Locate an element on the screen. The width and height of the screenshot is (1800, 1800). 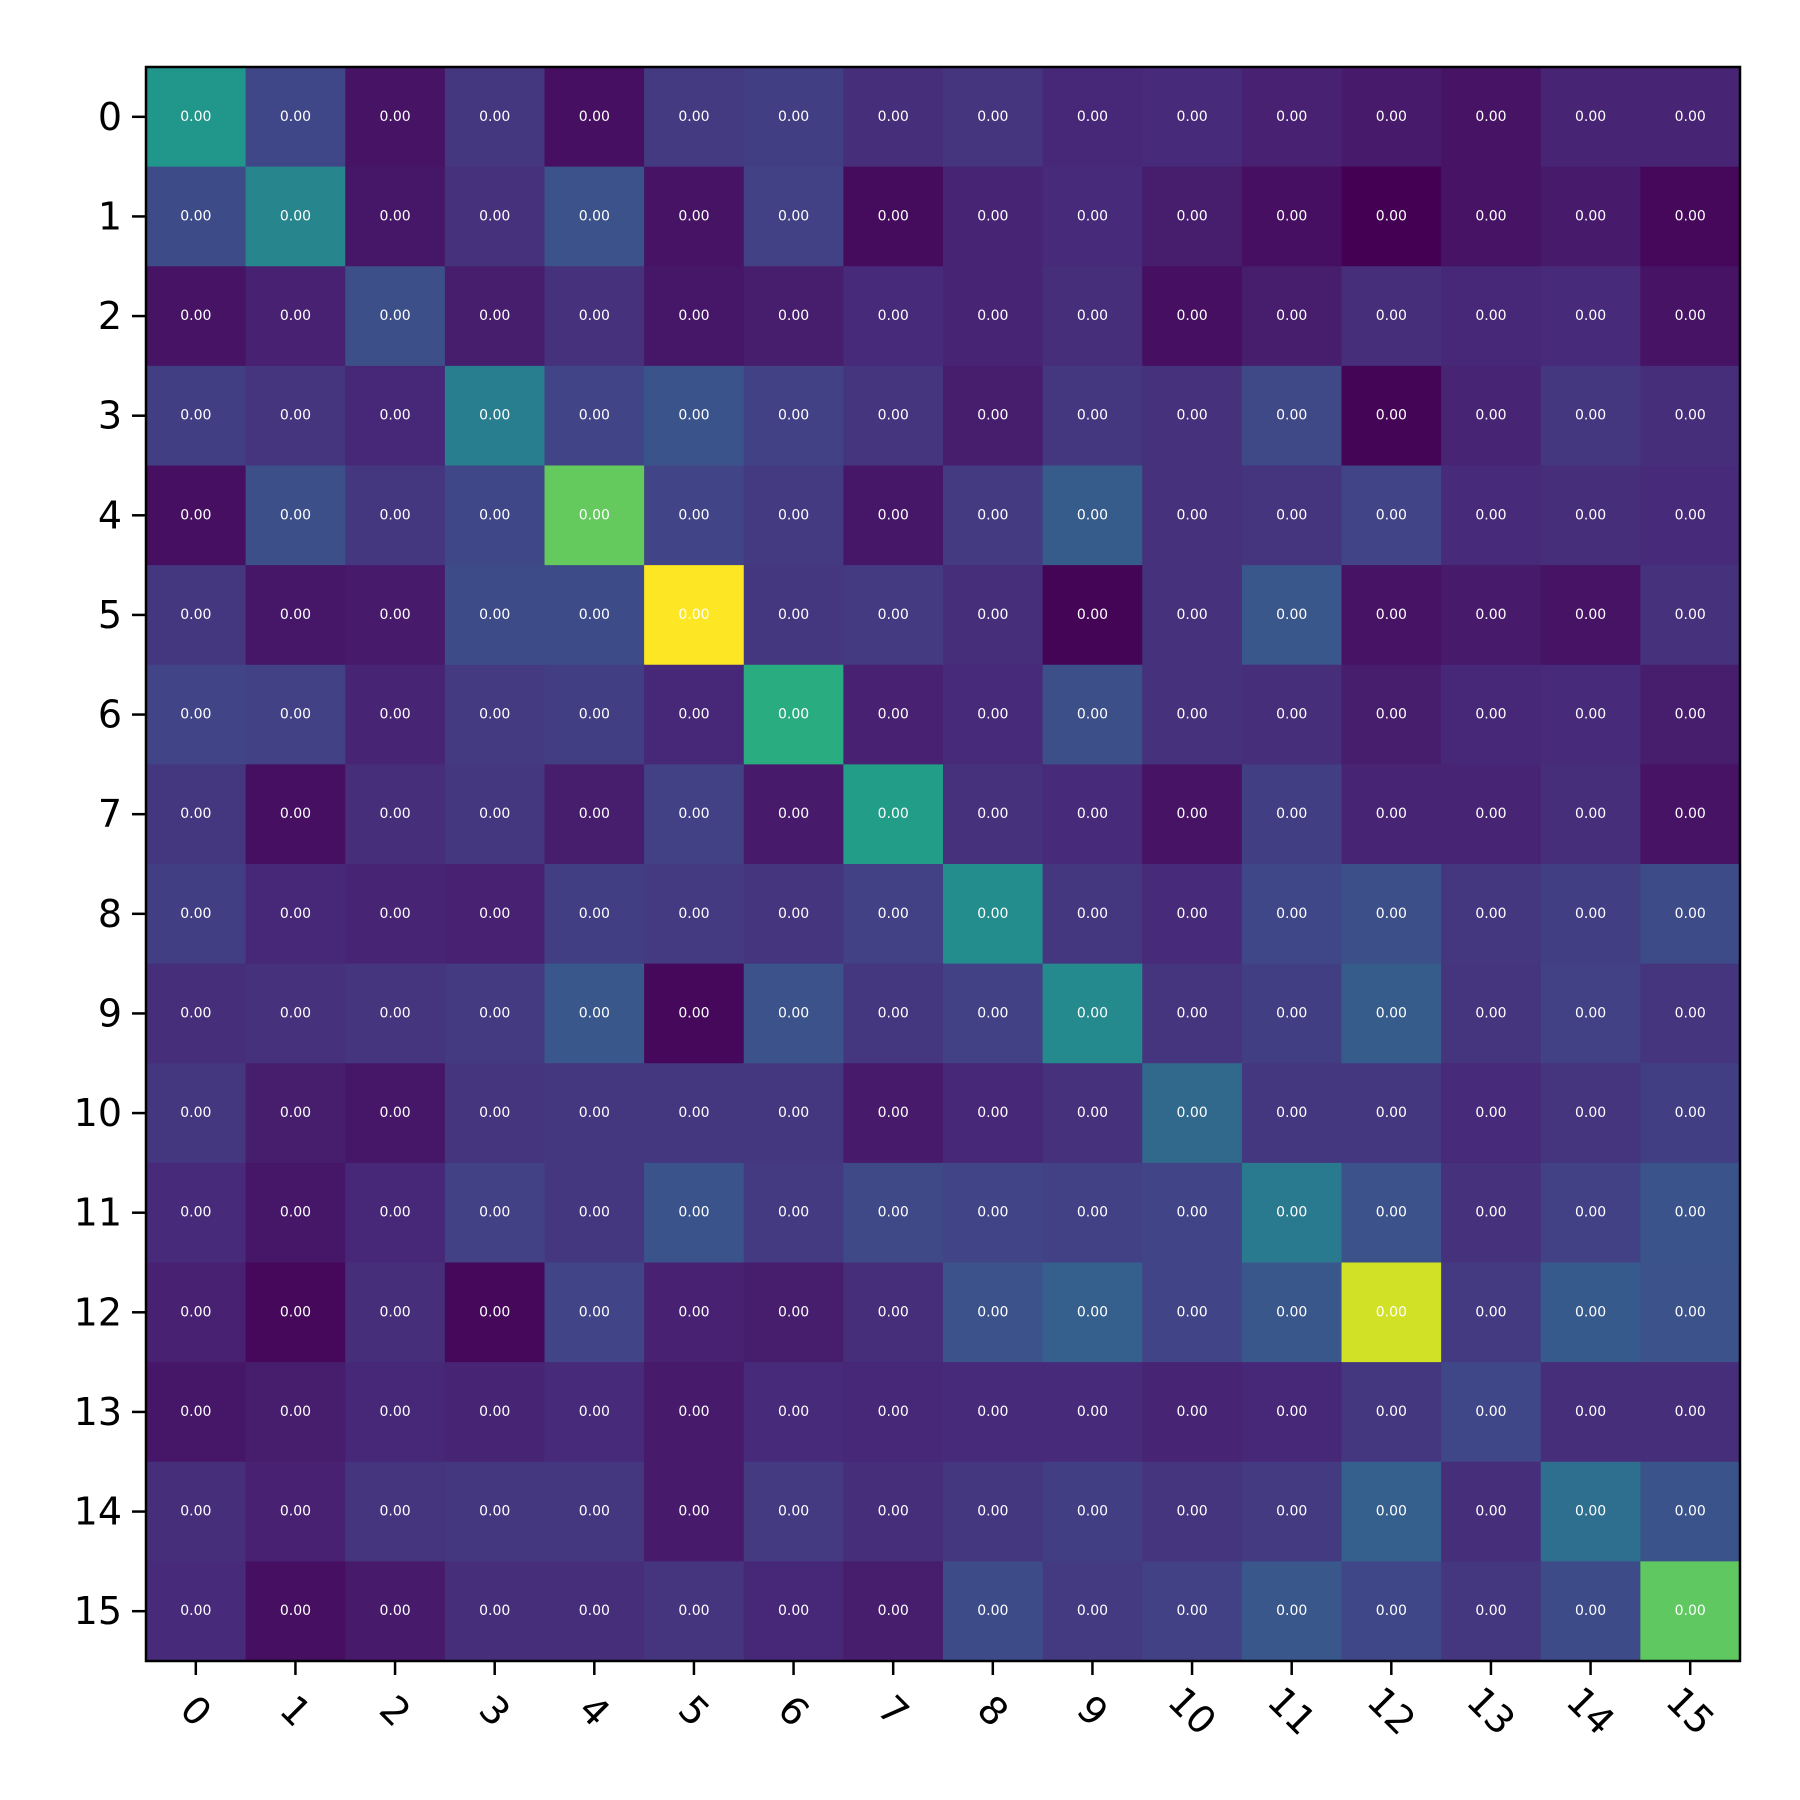
cell-value-label-4-13: 0.00 is located at coordinates (1490, 515).